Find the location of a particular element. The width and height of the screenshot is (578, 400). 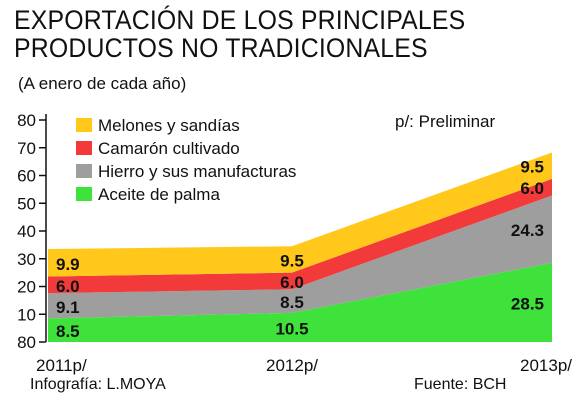

chart-title-line-1: EXPORTACIÓN DE LOS PRINCIPALES is located at coordinates (240, 20).